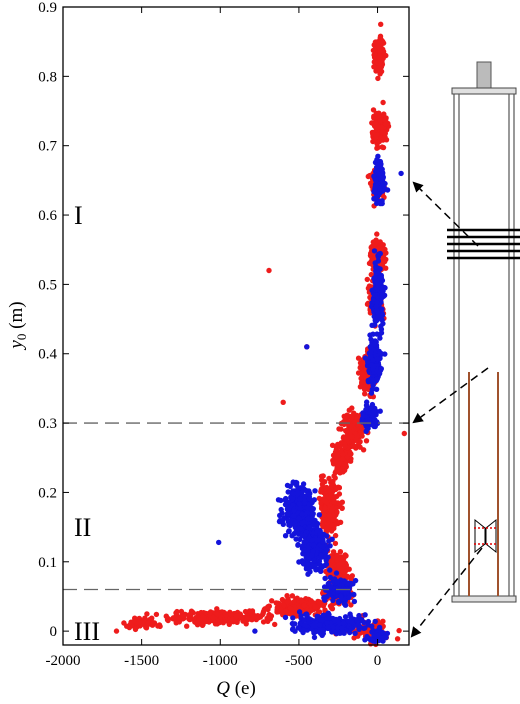 This screenshot has height=704, width=520. I want to click on y-tick-label: 0.7, so click(47, 147).